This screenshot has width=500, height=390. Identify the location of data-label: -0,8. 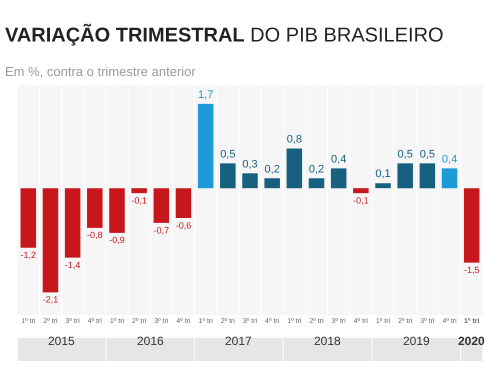
(95, 235).